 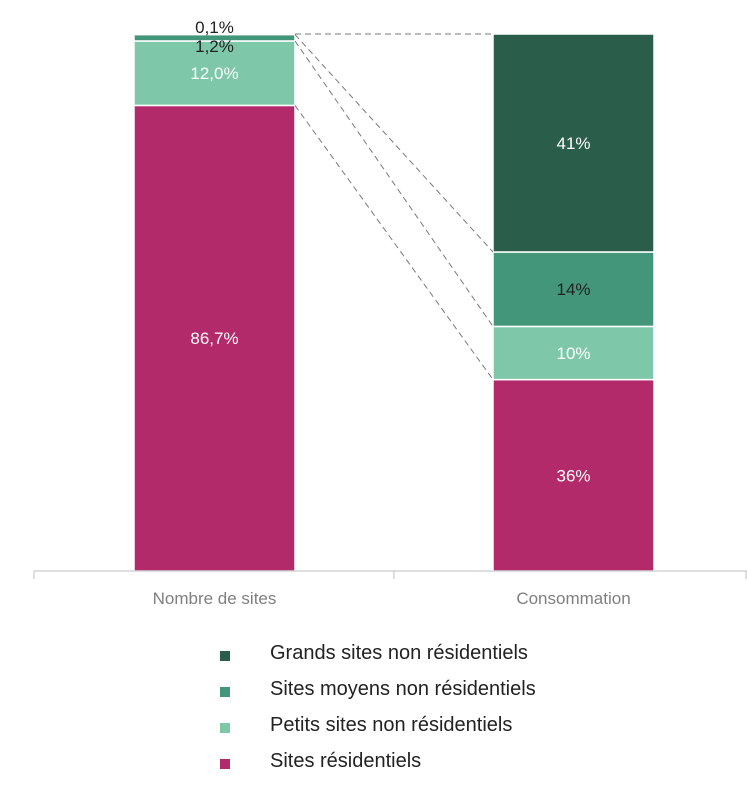 I want to click on data-label-consommation-petits-sites-non-residentiels: 10%, so click(x=573, y=353).